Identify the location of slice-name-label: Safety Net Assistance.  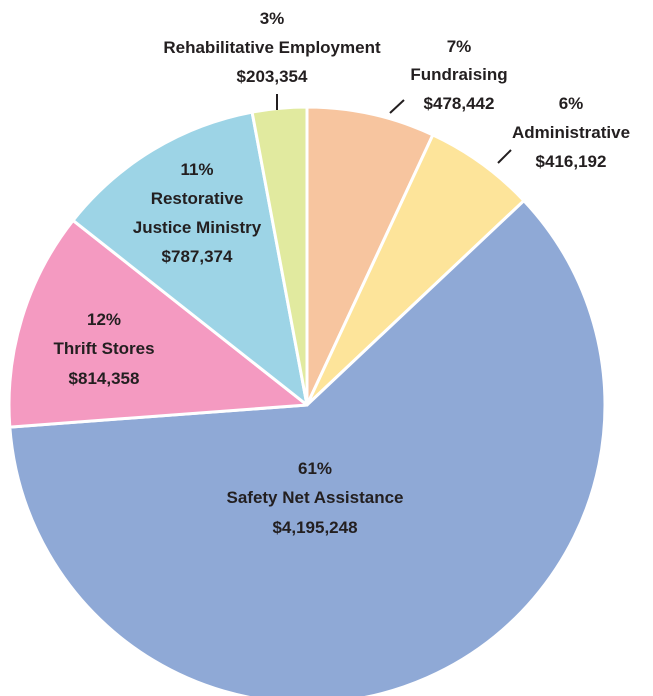
(314, 497).